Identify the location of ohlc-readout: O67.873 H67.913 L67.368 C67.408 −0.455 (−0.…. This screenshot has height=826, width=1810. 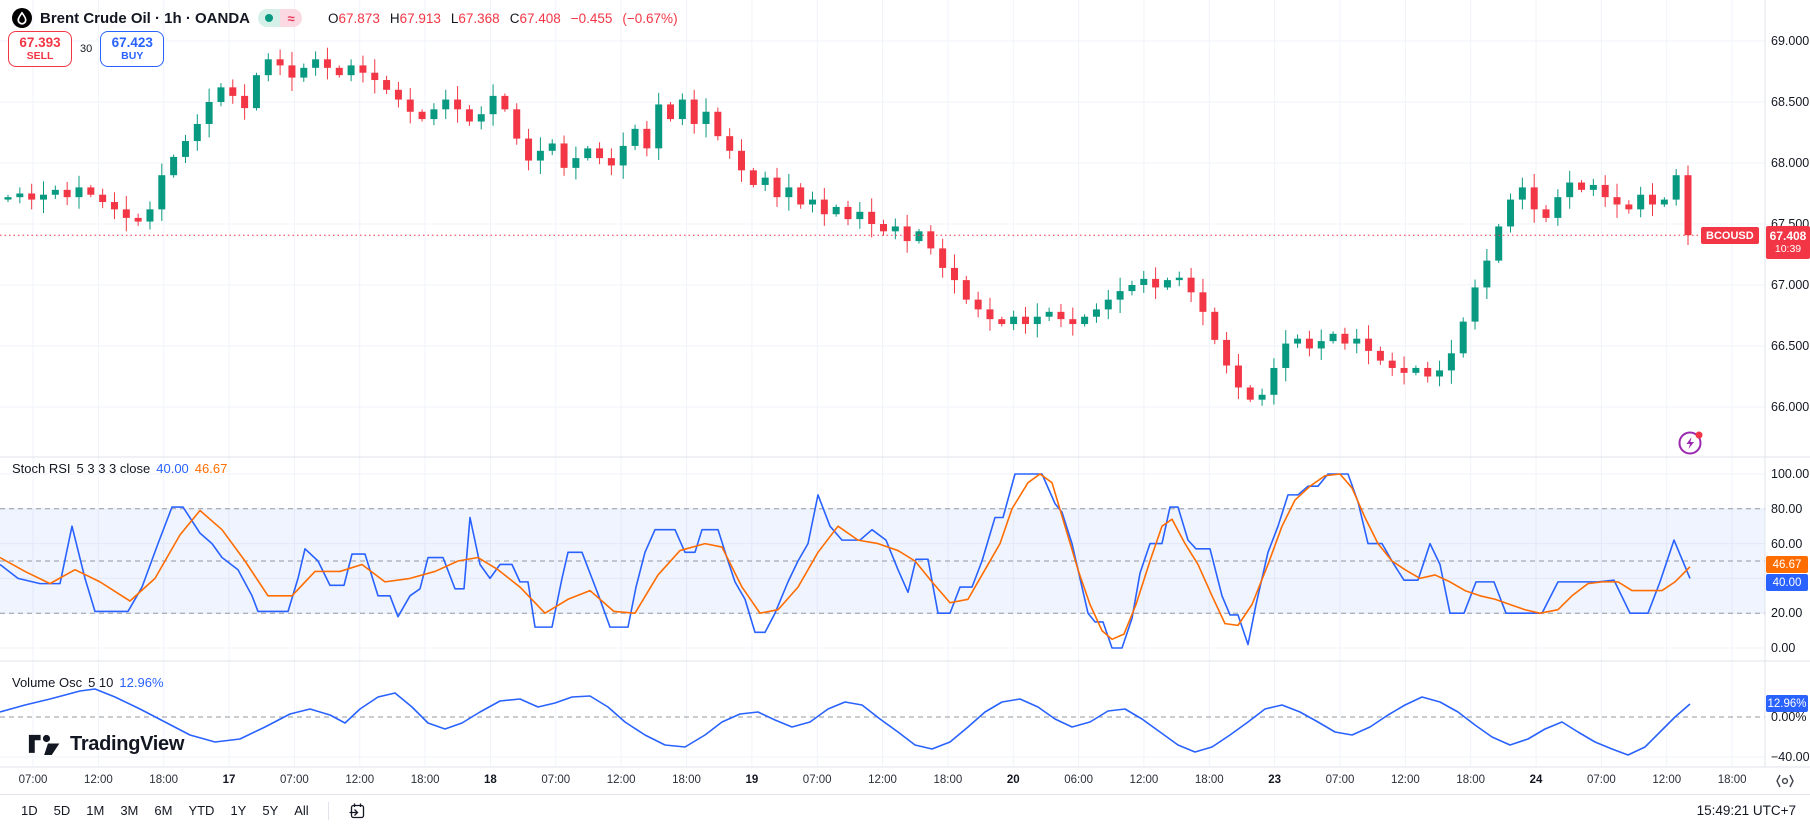
(503, 18).